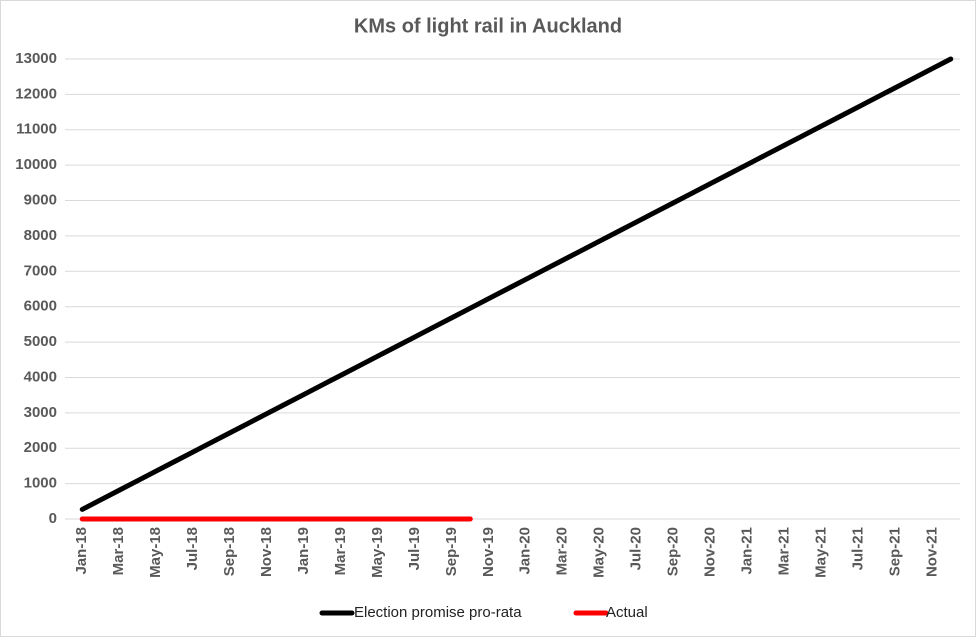  I want to click on chart-title: KMs of light rail in Auckland, so click(488, 26).